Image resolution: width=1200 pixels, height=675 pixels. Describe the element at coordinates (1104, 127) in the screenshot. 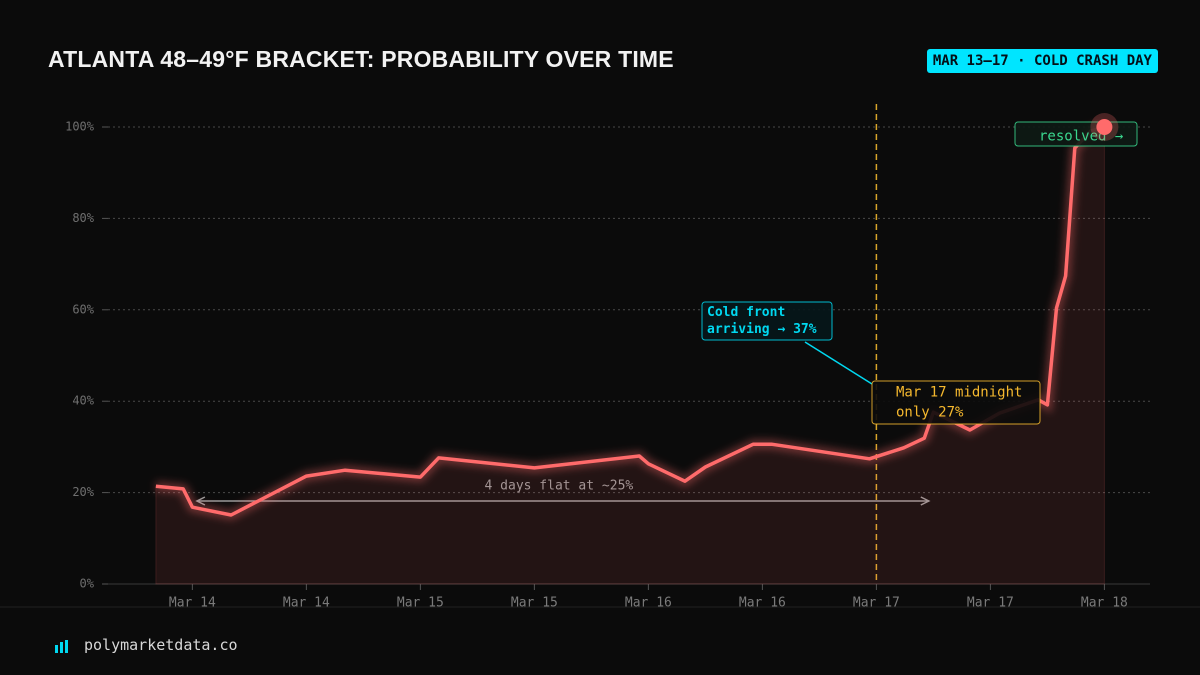

I see `end-dot` at that location.